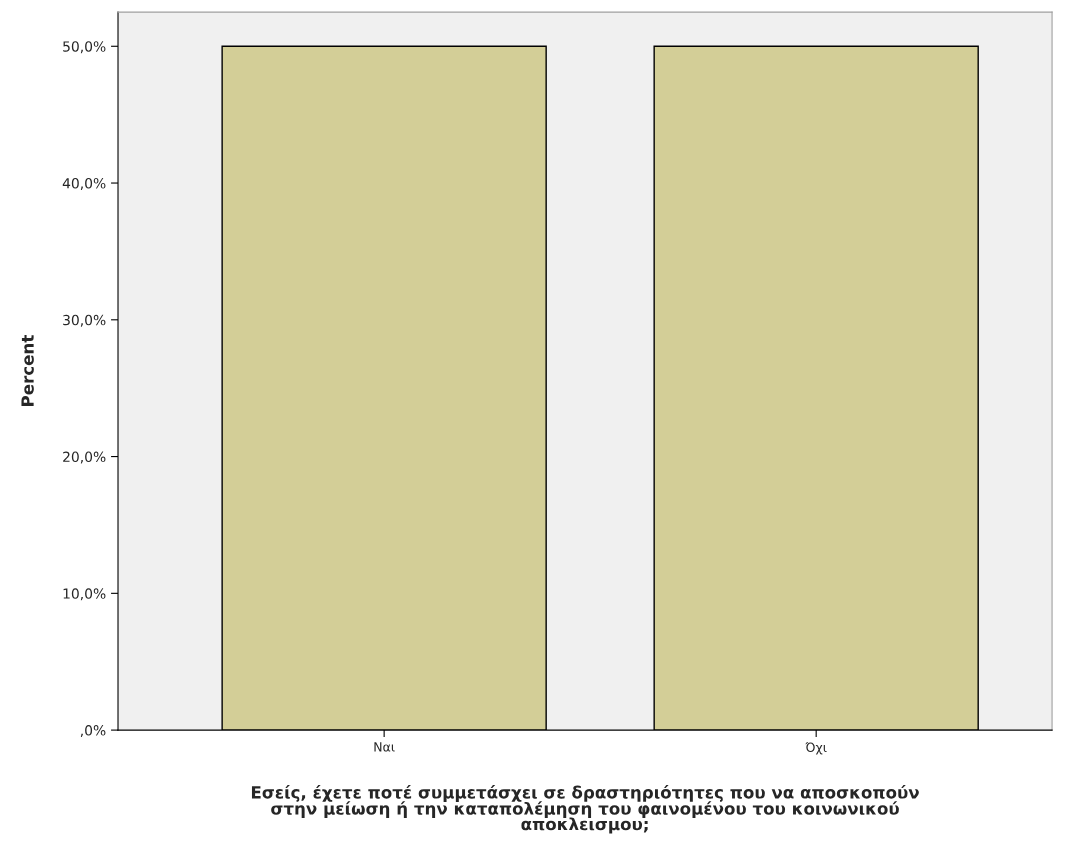  I want to click on y-tick-label: 30,0%, so click(84, 320).